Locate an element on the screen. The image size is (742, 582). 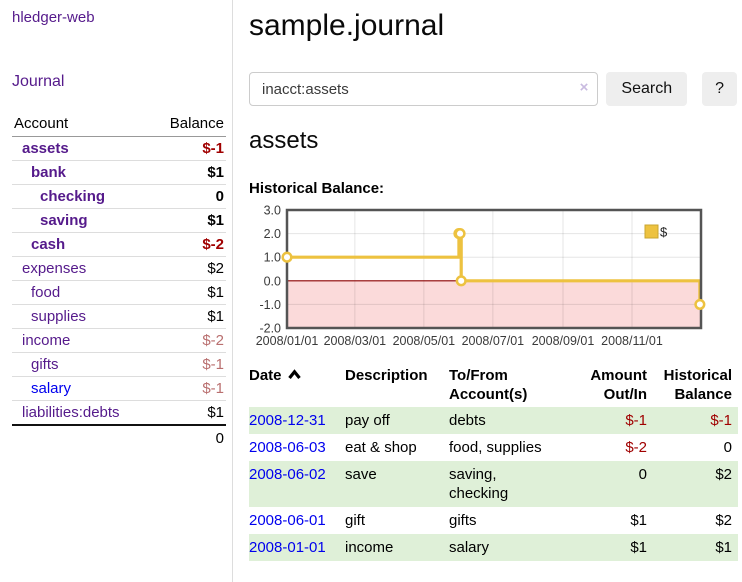
transaction-date-link: 2008-06-03 is located at coordinates (287, 447).